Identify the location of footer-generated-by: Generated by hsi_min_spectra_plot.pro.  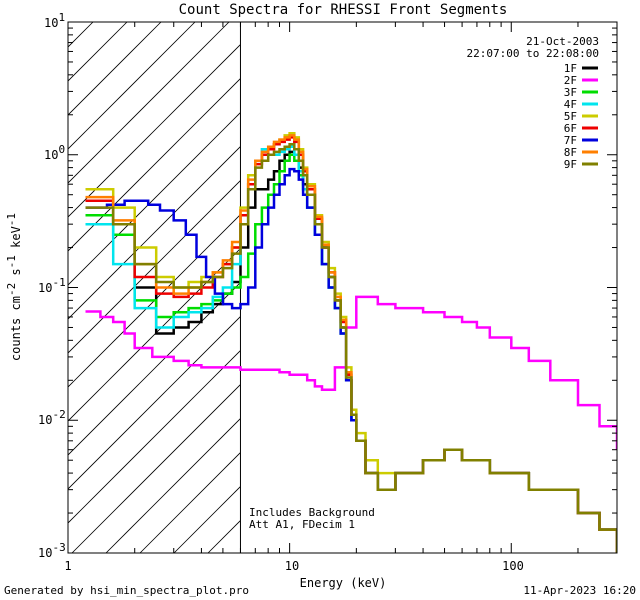
(126, 590).